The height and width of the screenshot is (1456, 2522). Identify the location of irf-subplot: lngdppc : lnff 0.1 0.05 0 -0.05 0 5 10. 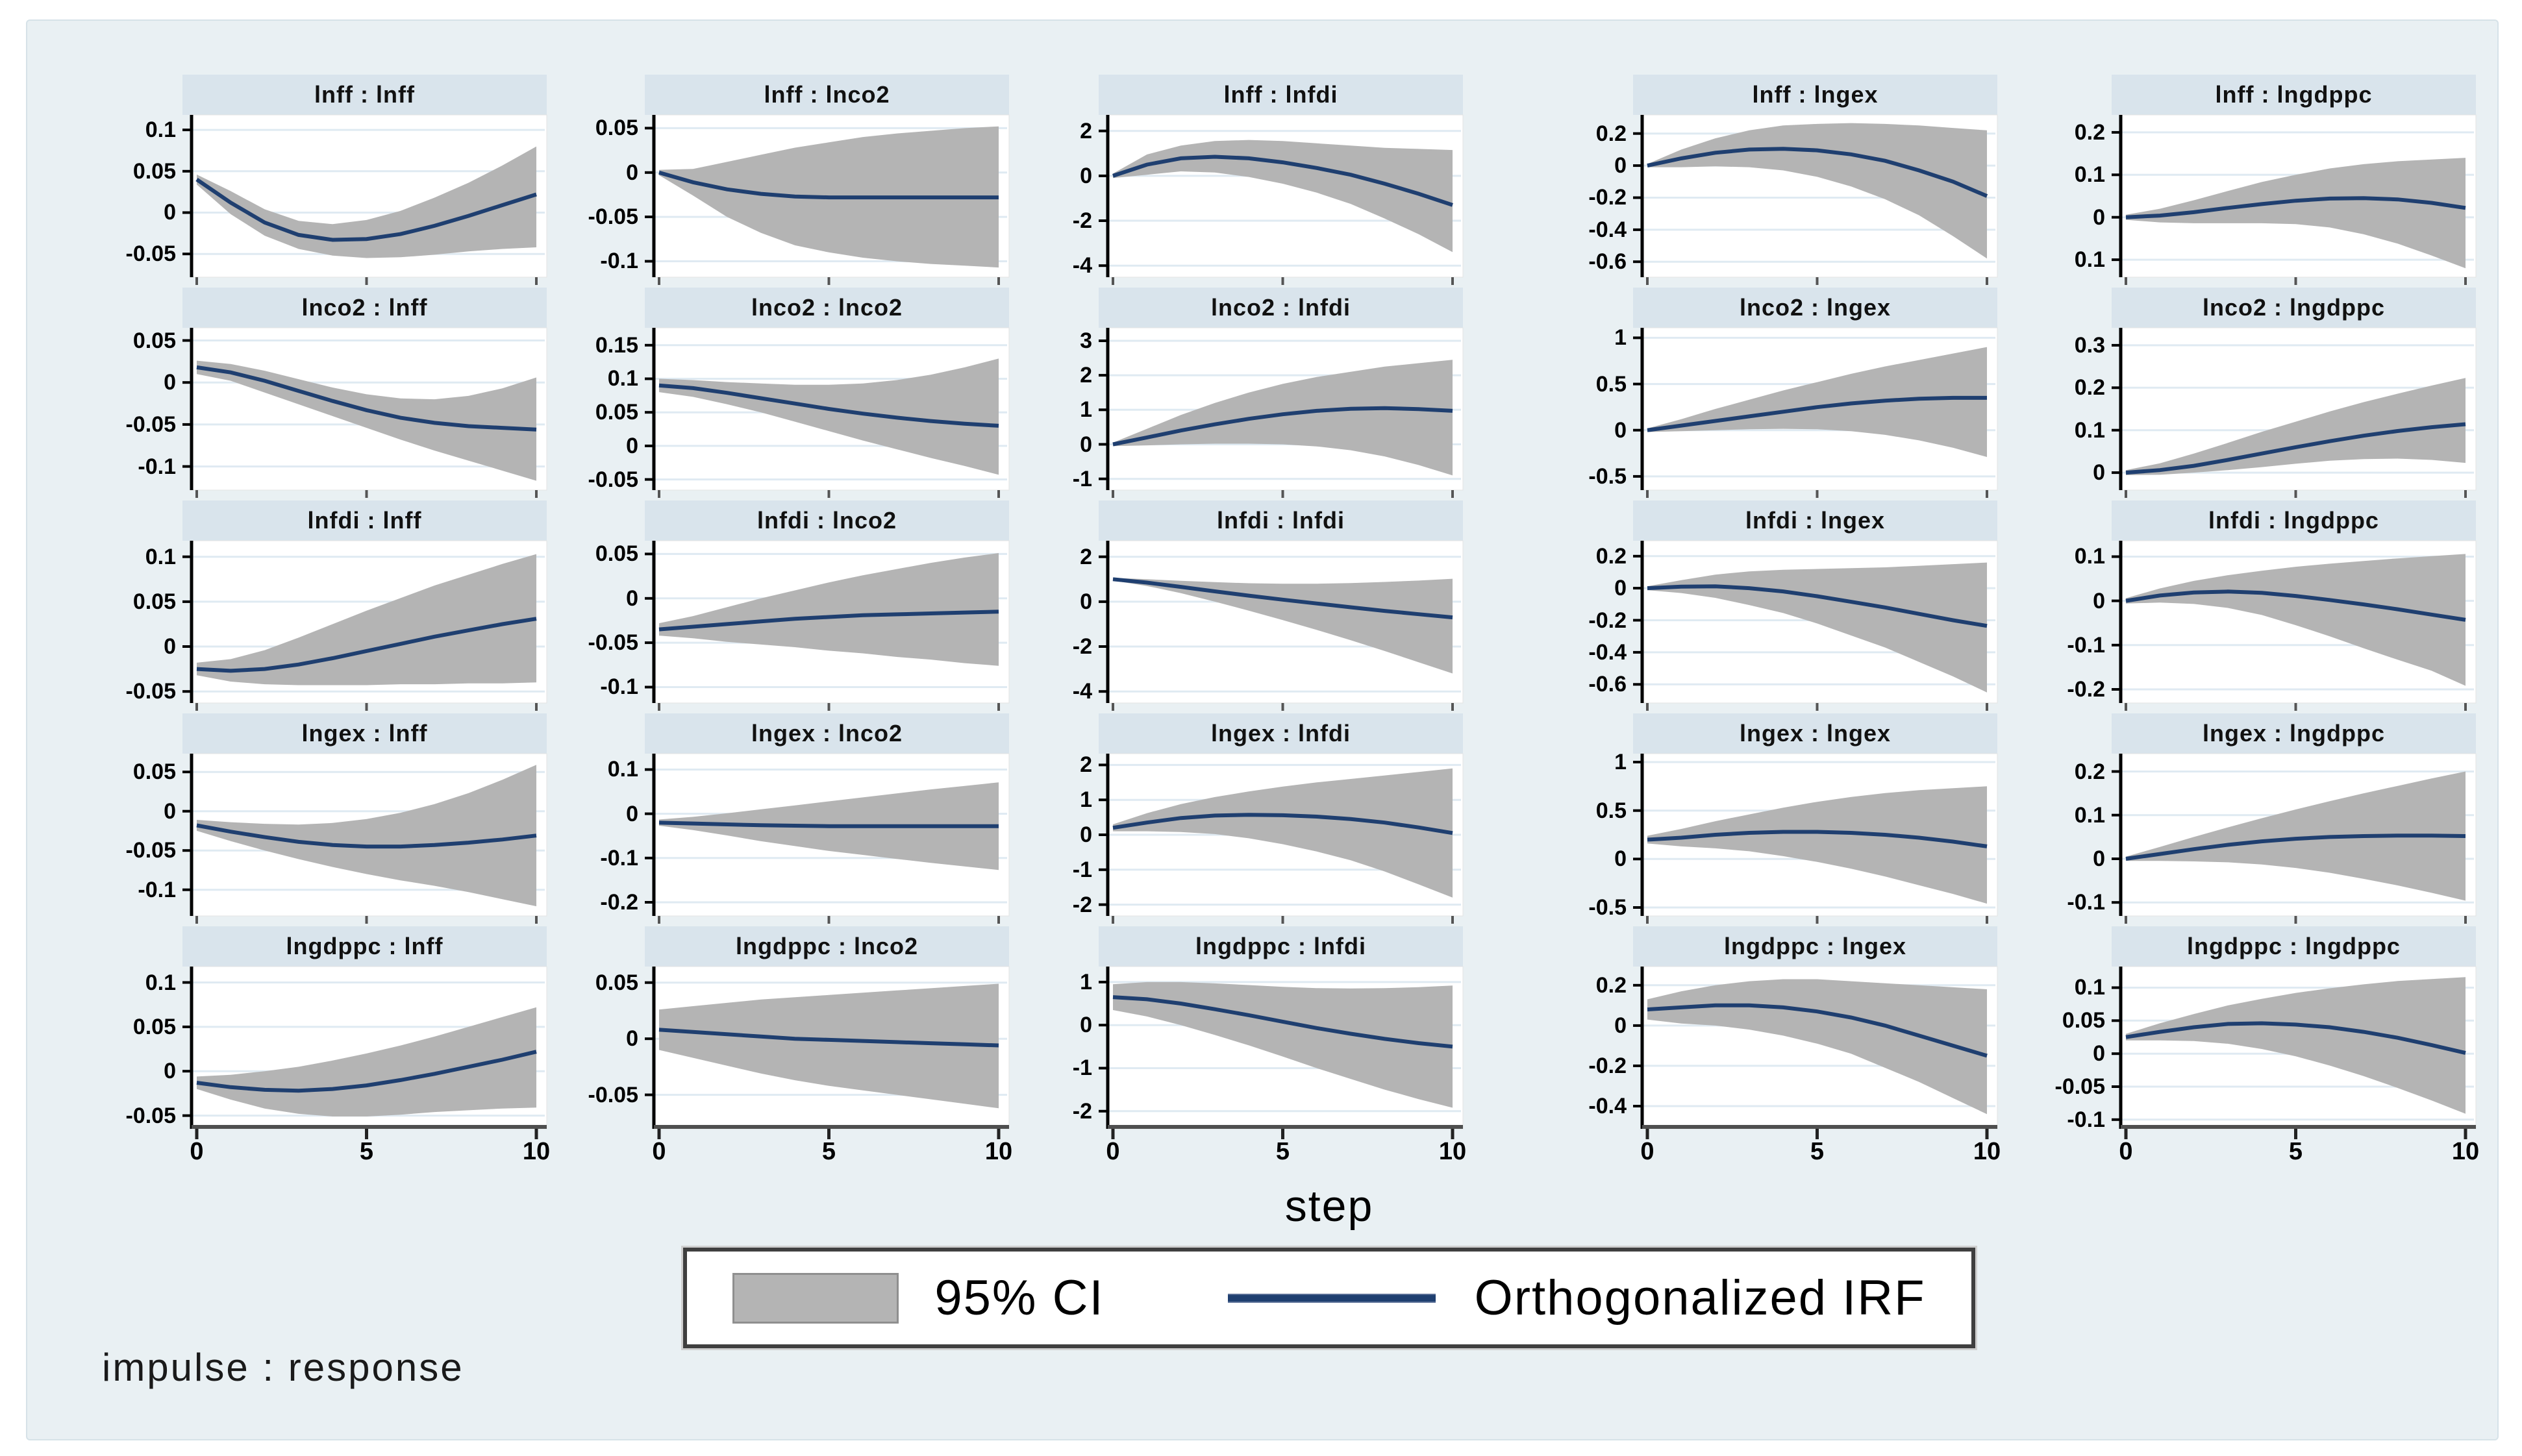
(338, 1045).